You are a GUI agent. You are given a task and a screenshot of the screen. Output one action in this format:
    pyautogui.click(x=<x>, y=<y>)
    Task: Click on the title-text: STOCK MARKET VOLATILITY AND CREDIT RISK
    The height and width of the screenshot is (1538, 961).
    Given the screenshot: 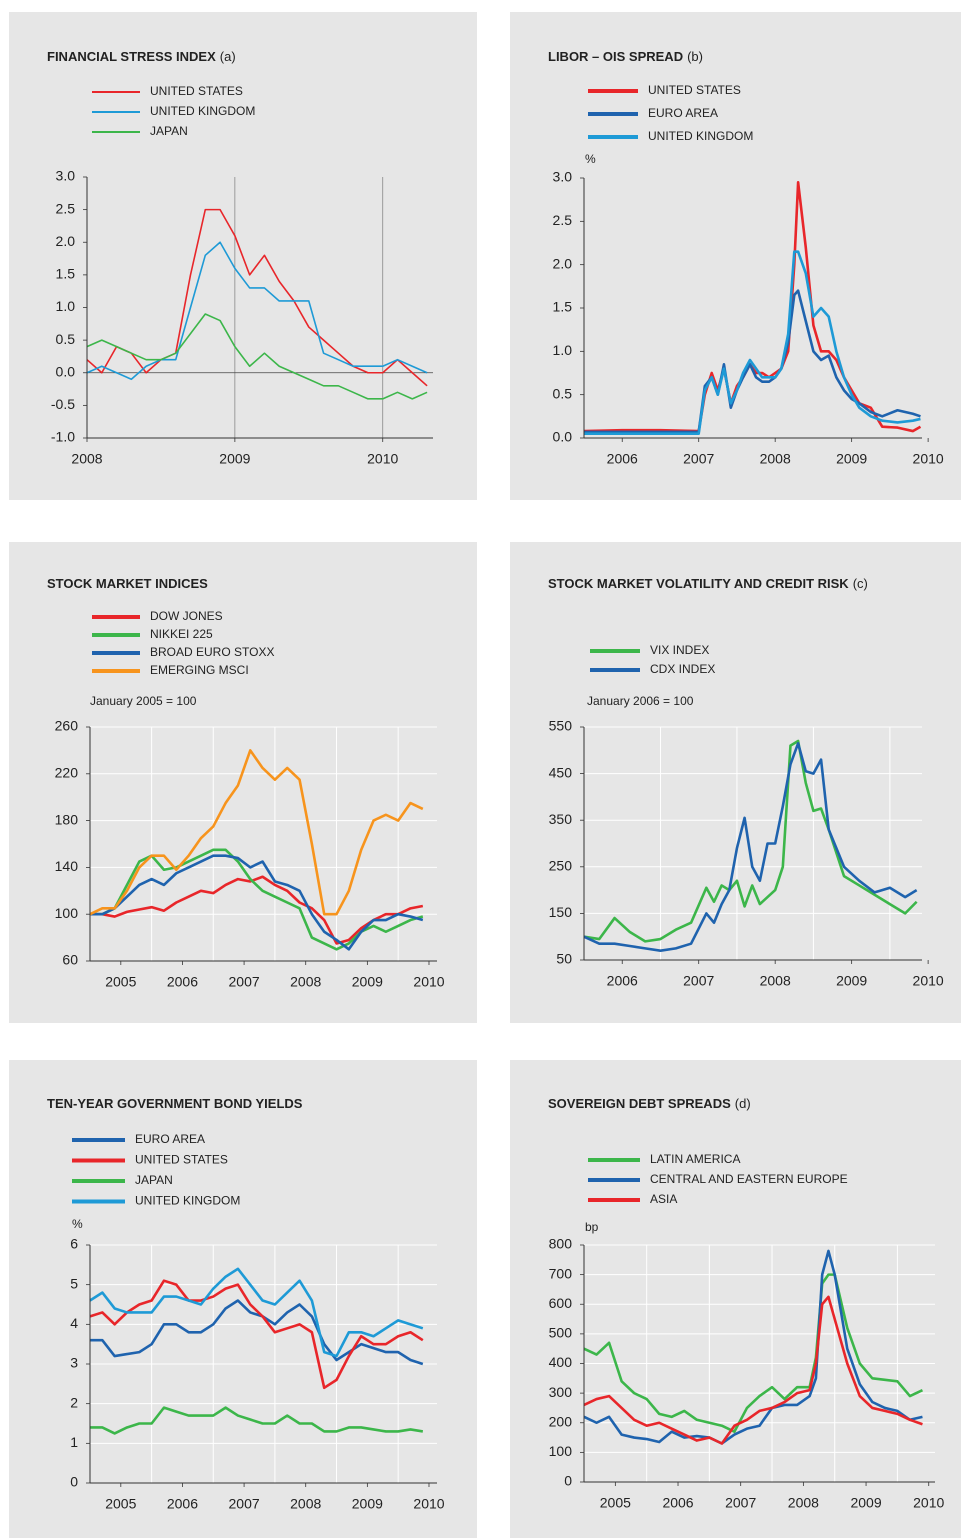 What is the action you would take?
    pyautogui.click(x=698, y=583)
    